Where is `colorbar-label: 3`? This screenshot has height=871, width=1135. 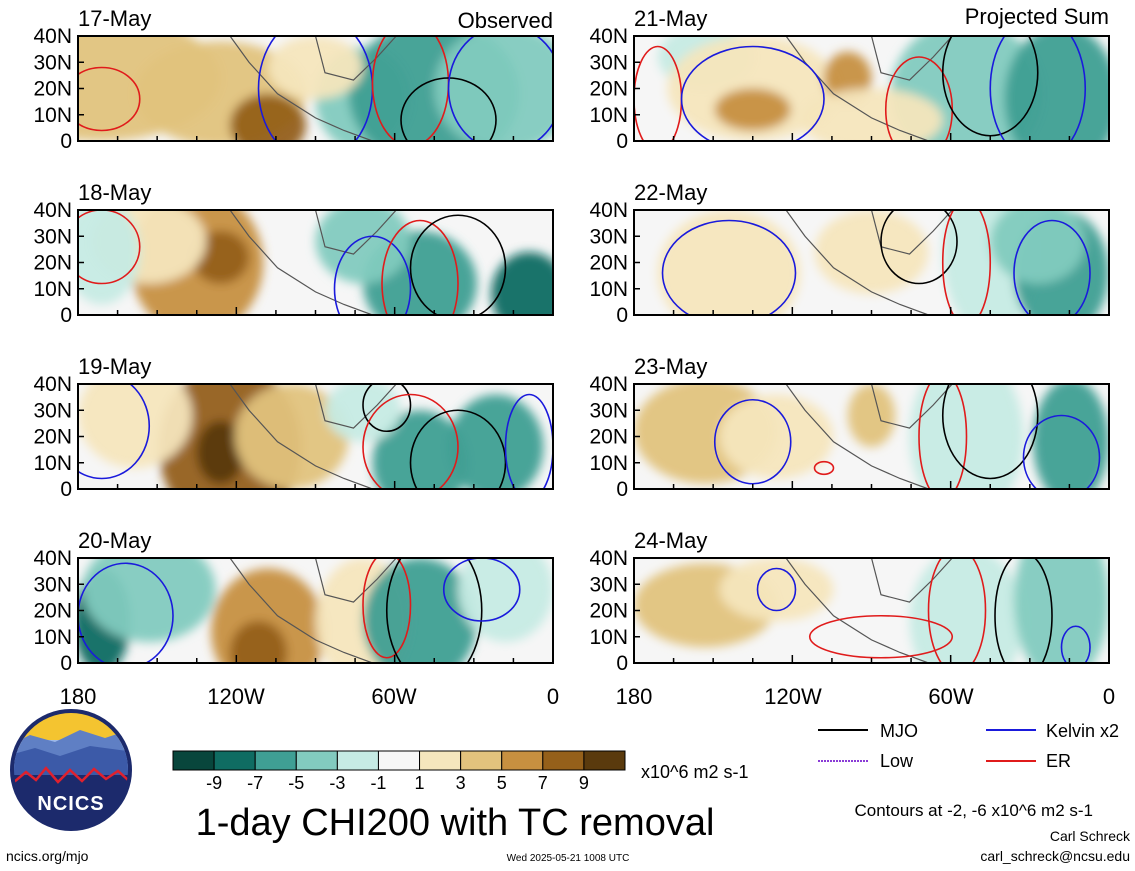 colorbar-label: 3 is located at coordinates (461, 783).